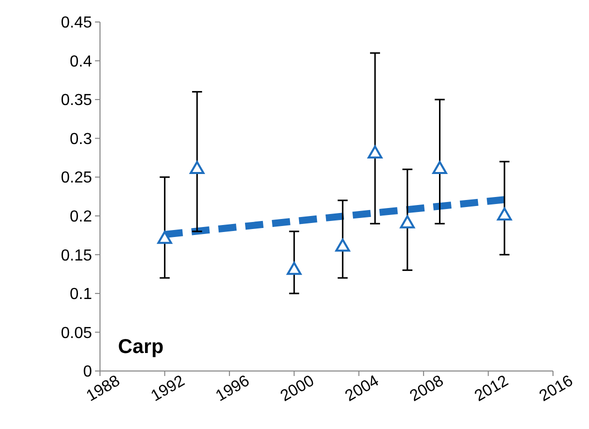 This screenshot has height=429, width=589. I want to click on x-tick-label: 2012, so click(492, 389).